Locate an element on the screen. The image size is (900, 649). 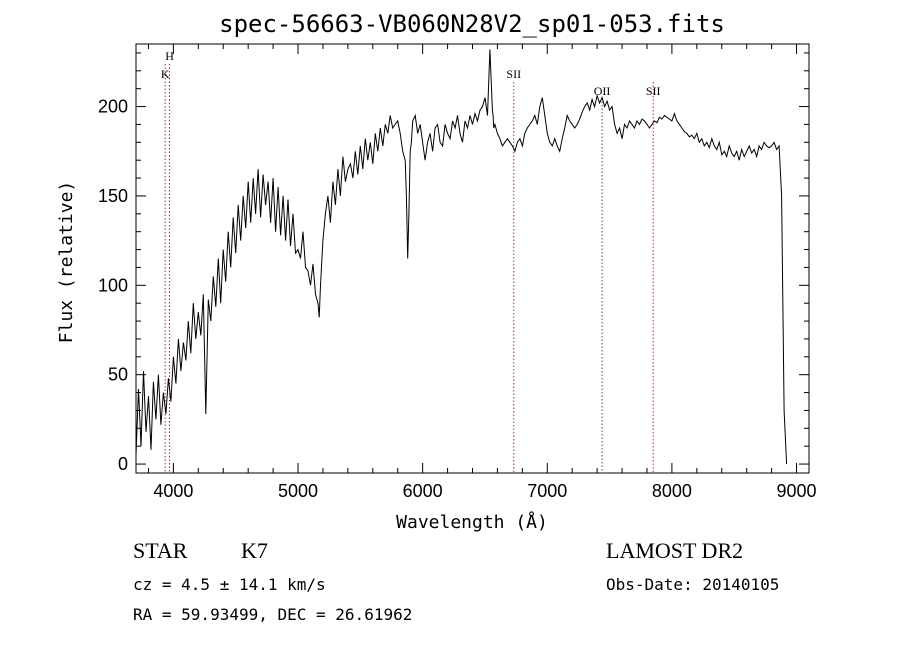
marker-label-h-0: H is located at coordinates (169, 56).